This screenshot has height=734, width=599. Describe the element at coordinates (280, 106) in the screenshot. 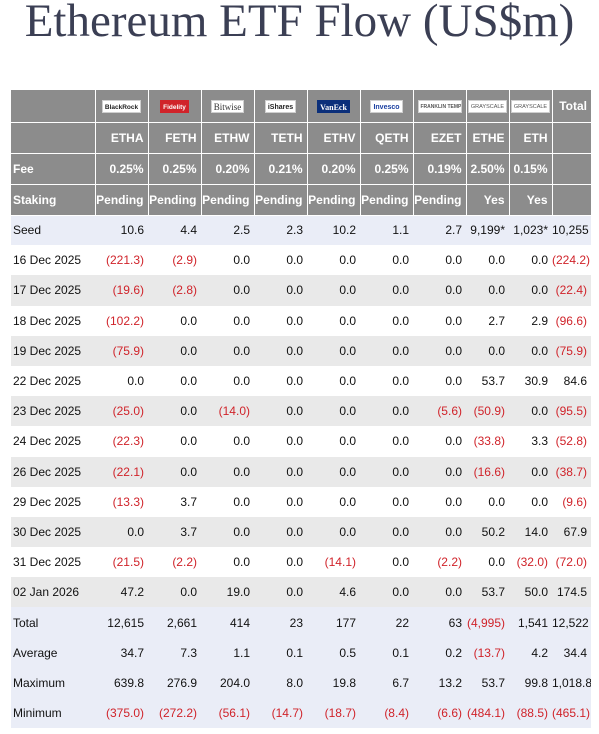

I see `ishares-logo: iShares` at that location.